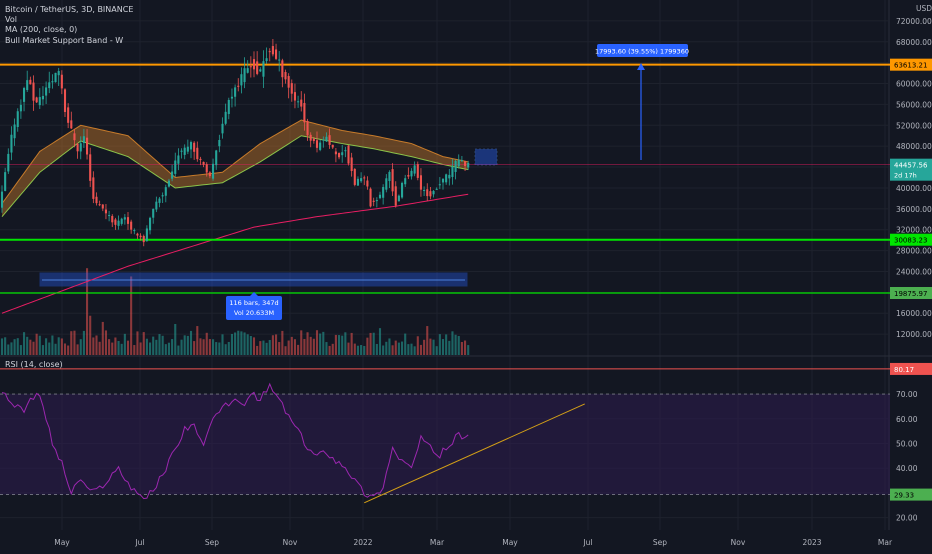 This screenshot has width=932, height=554. Describe the element at coordinates (235, 168) in the screenshot. I see `bull-band-fill` at that location.